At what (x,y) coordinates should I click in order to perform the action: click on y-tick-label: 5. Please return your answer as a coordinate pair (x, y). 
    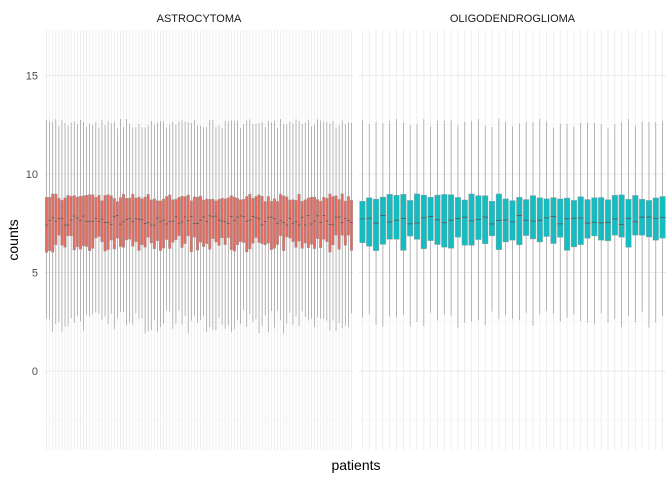
    Looking at the image, I should click on (35, 274).